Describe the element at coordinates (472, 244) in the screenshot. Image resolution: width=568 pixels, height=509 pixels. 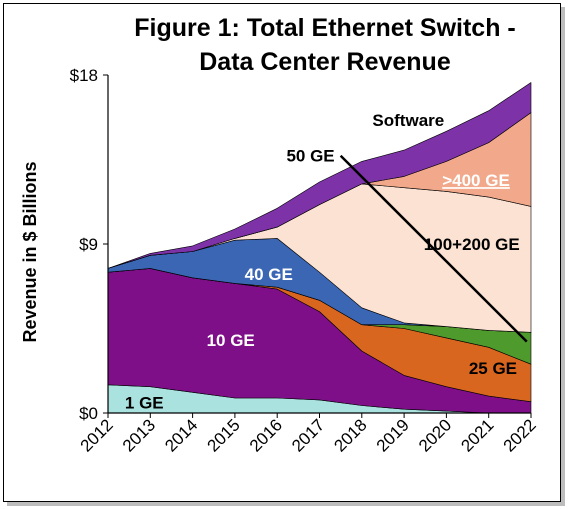
I see `series-label-100-200-ge: 100+200 GE` at that location.